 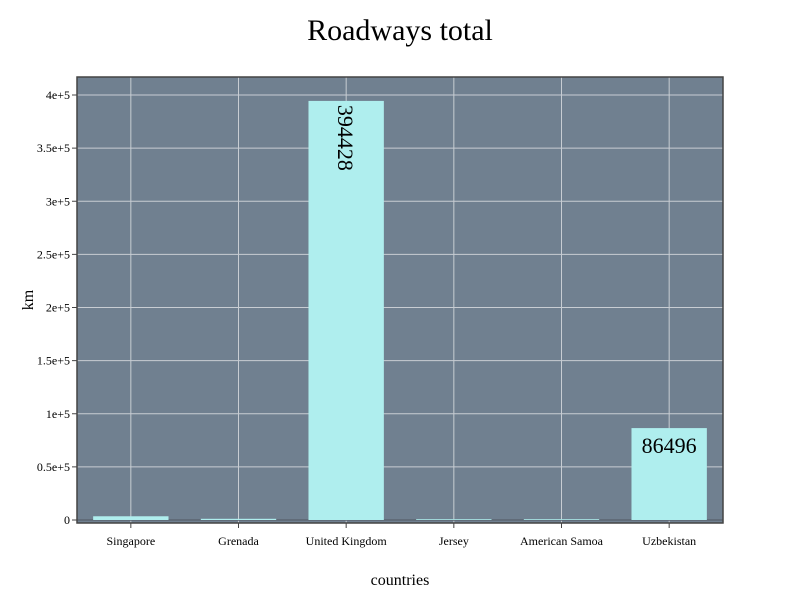 I want to click on y-tick-label: 1e+5, so click(x=58, y=414).